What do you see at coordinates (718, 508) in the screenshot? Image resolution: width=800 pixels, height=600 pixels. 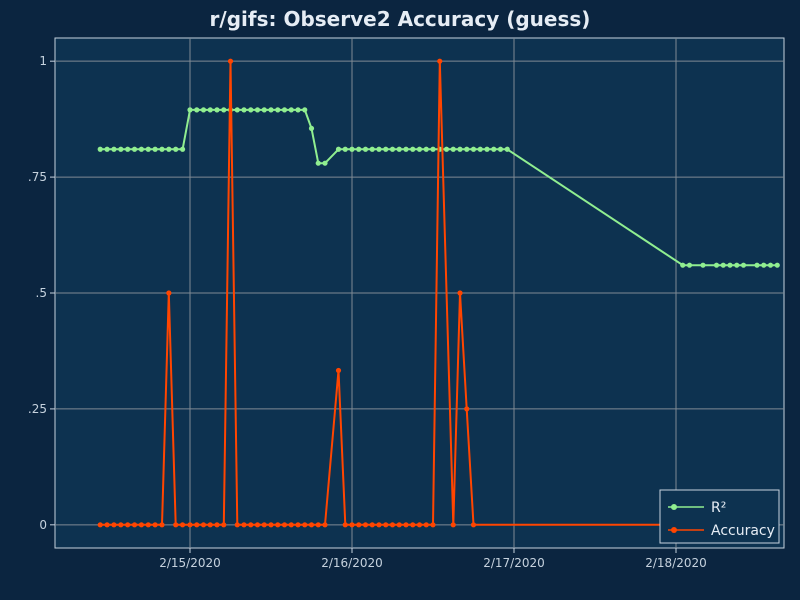 I see `legend-label: R²` at bounding box center [718, 508].